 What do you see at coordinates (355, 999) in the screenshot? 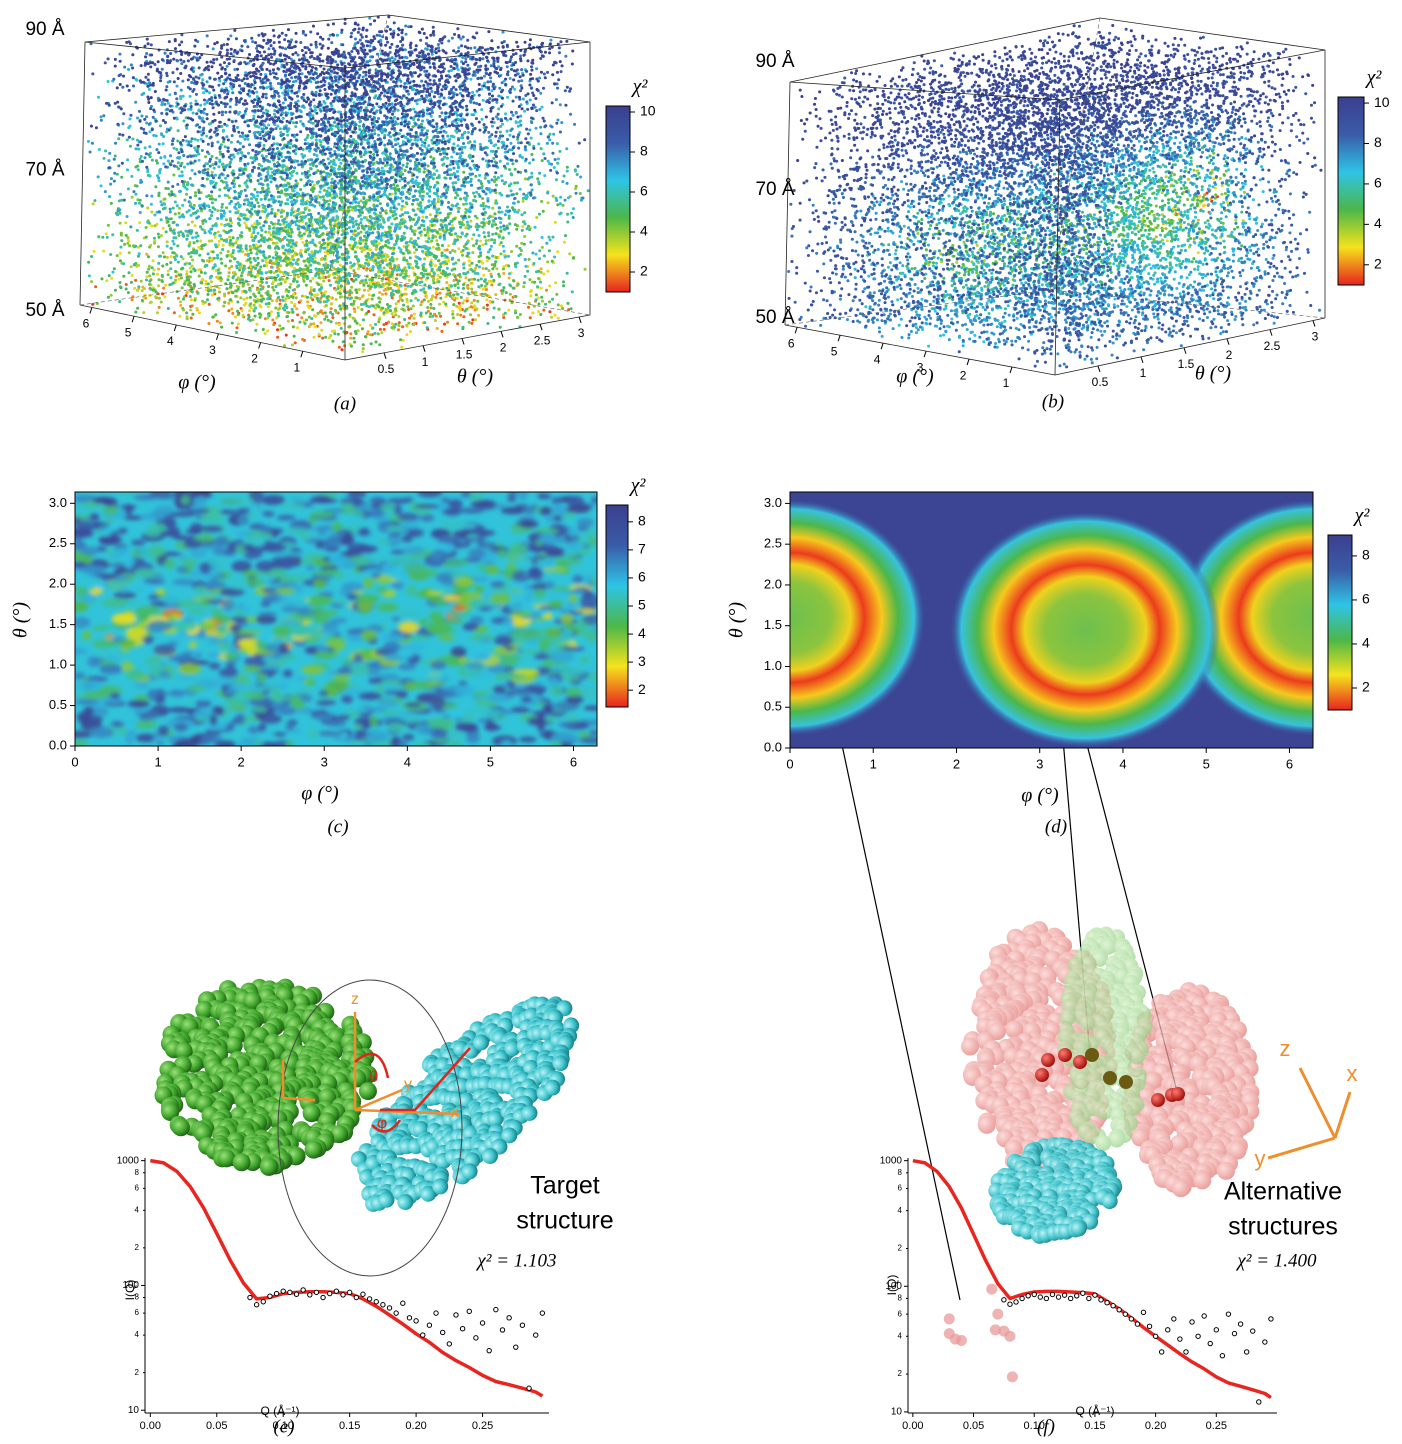
I see `axis-glyph: z` at bounding box center [355, 999].